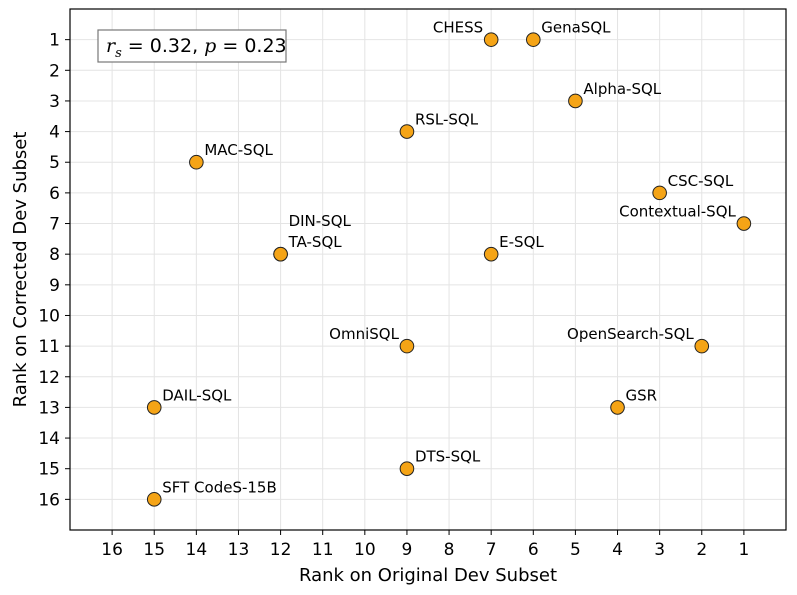 This screenshot has height=595, width=797. What do you see at coordinates (315, 242) in the screenshot?
I see `point-label: TA-SQL` at bounding box center [315, 242].